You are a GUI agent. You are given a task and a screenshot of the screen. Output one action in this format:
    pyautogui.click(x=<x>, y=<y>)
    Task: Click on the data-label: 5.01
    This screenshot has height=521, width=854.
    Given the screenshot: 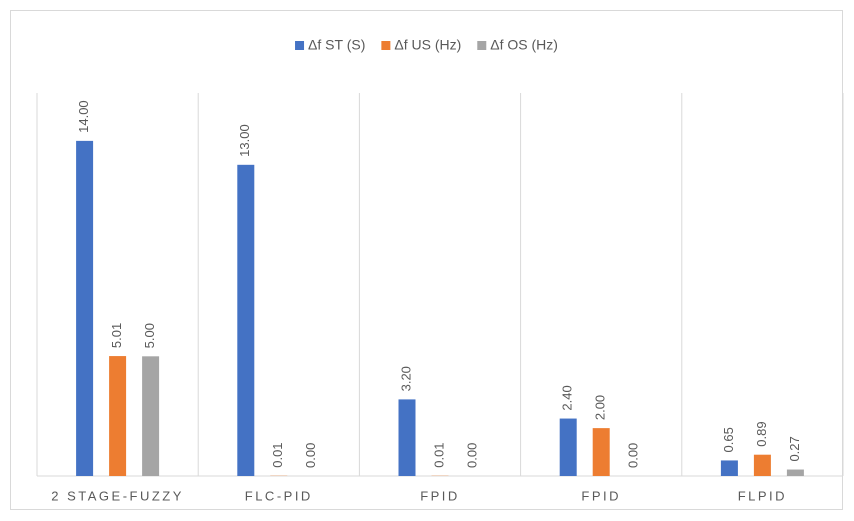 What is the action you would take?
    pyautogui.click(x=116, y=335)
    